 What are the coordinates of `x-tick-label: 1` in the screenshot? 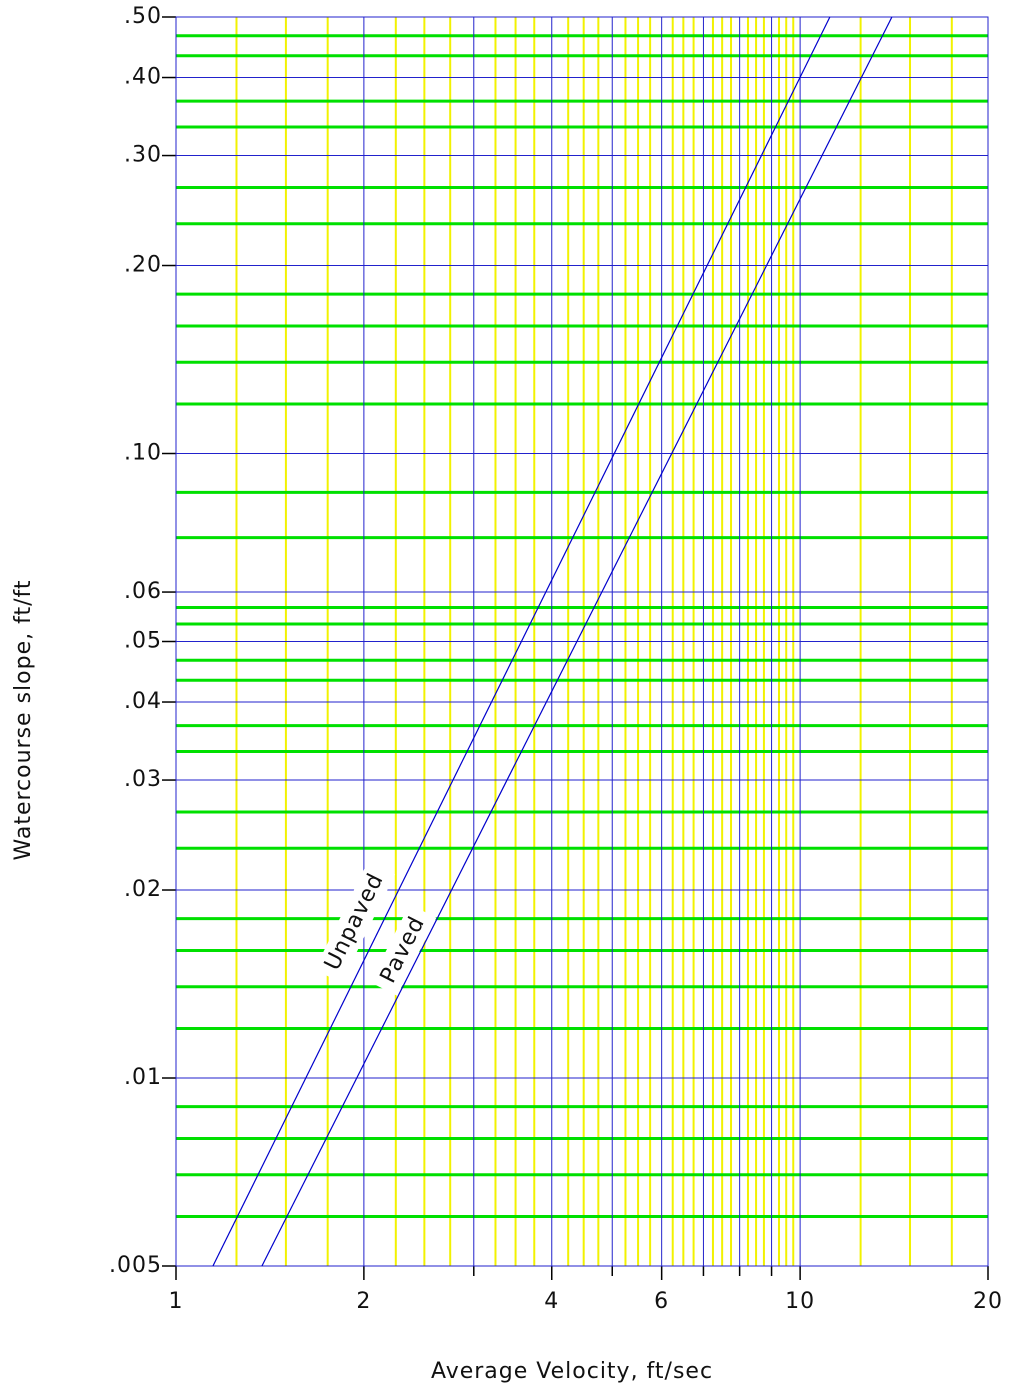 It's located at (176, 1301).